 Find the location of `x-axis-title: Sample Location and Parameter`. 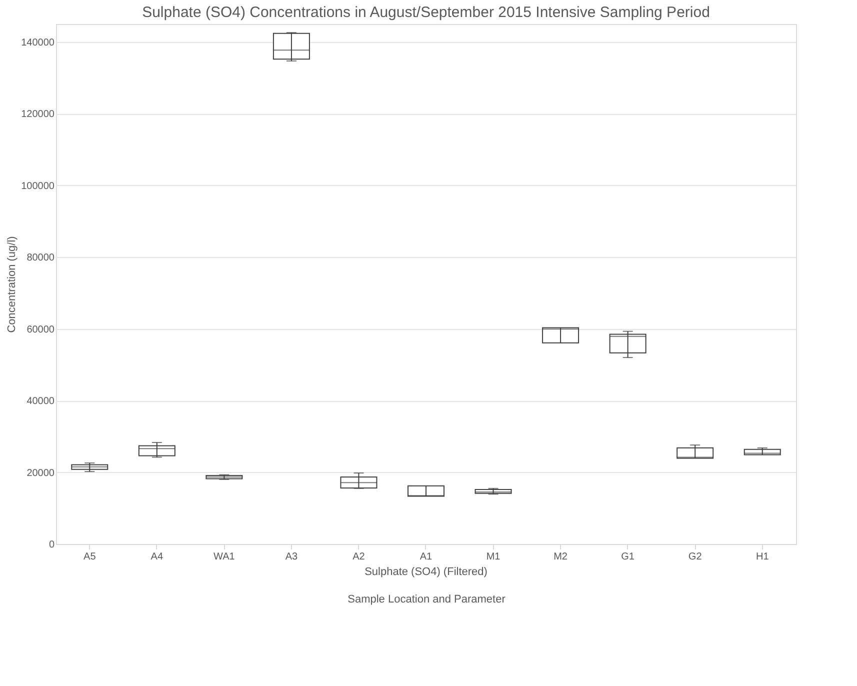

x-axis-title: Sample Location and Parameter is located at coordinates (427, 600).